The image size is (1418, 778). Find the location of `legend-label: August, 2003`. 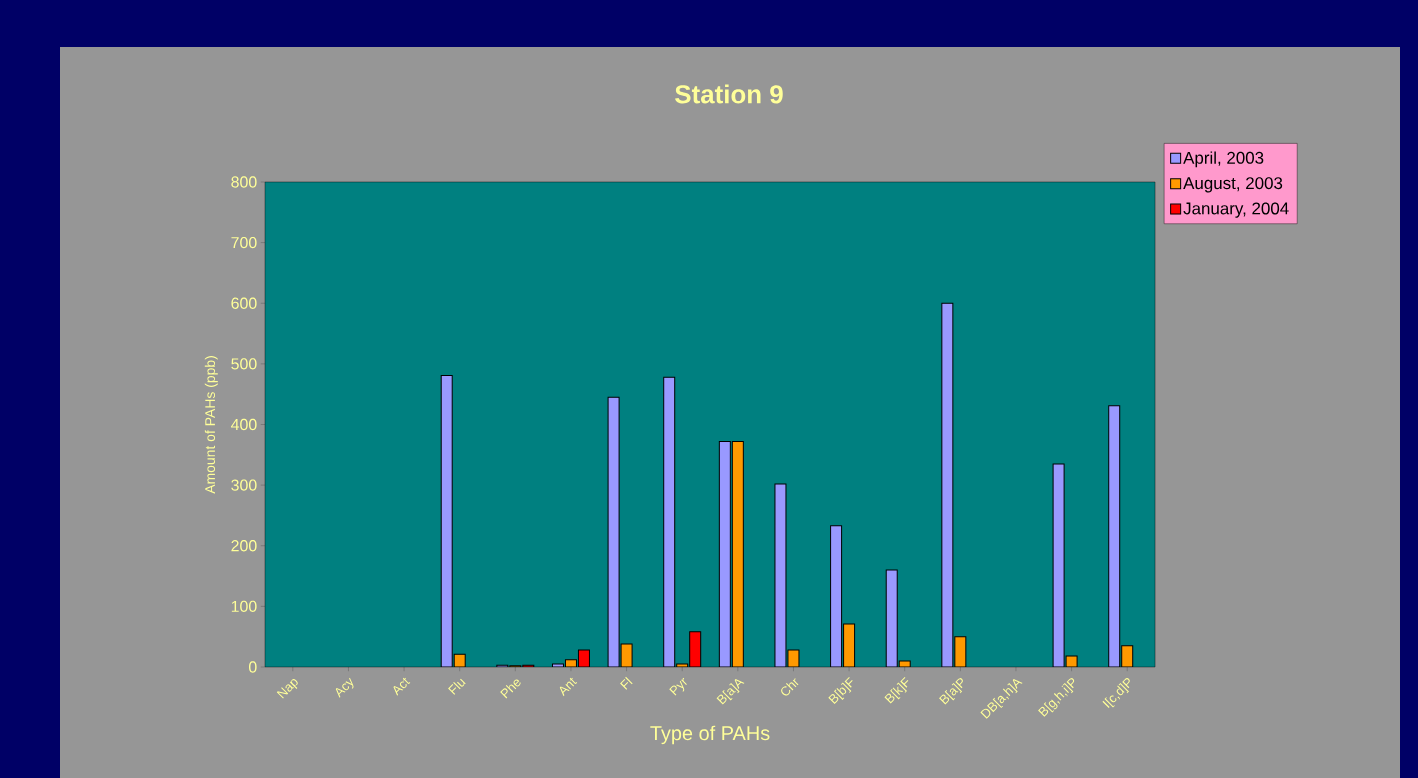

legend-label: August, 2003 is located at coordinates (1233, 185).